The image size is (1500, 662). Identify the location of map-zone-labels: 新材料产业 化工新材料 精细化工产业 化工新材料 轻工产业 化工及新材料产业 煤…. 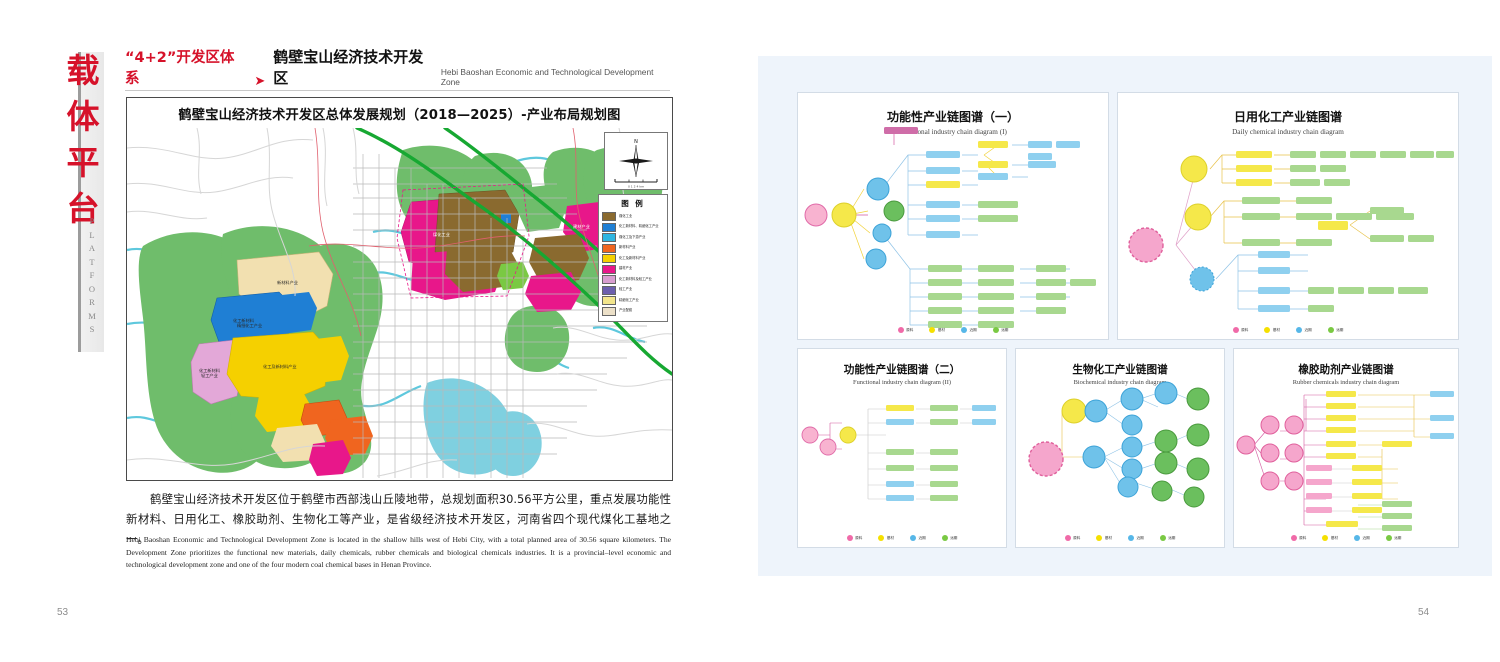
(394, 301).